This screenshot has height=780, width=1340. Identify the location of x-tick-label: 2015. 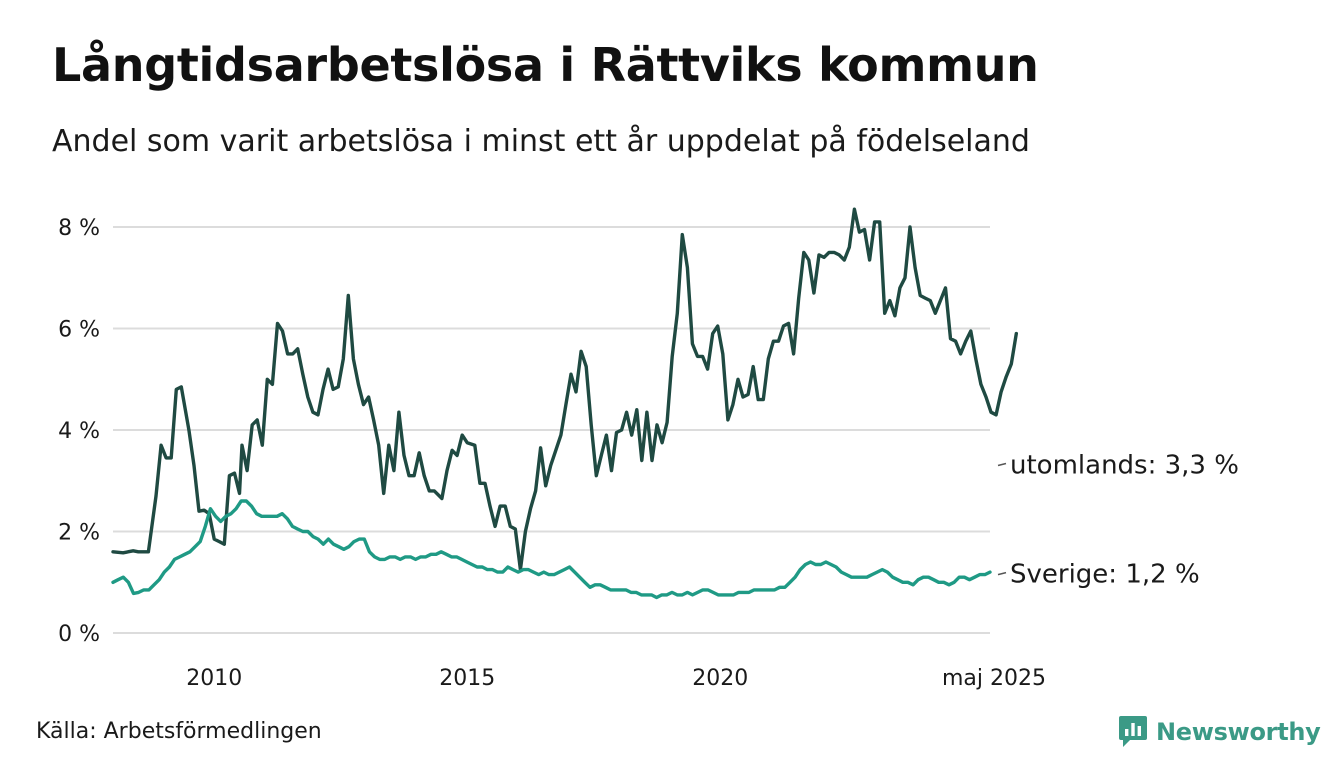
(467, 678).